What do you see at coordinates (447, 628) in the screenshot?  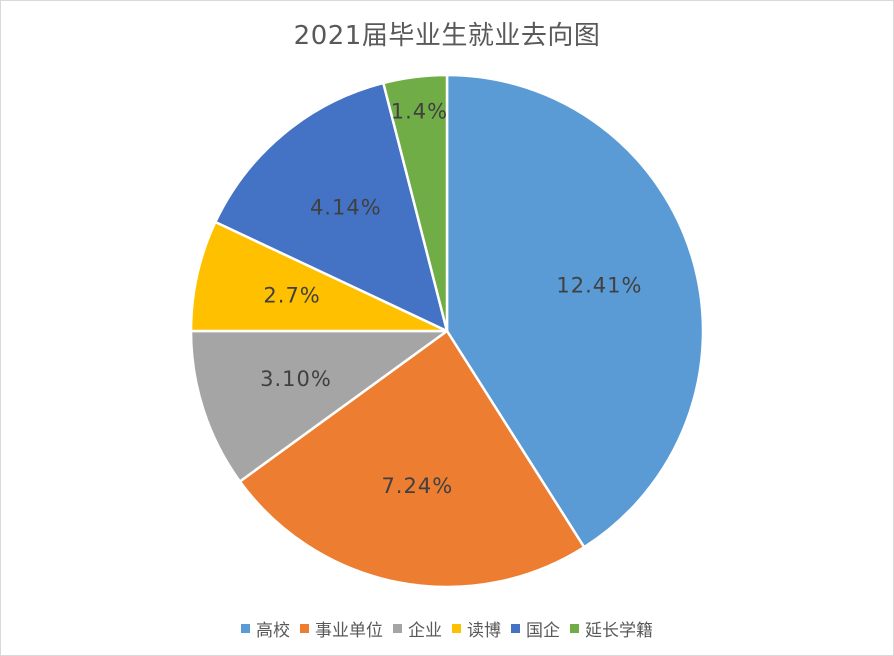 I see `chart-legend: 高校 事业单位 企业 读博 国企 延长学籍` at bounding box center [447, 628].